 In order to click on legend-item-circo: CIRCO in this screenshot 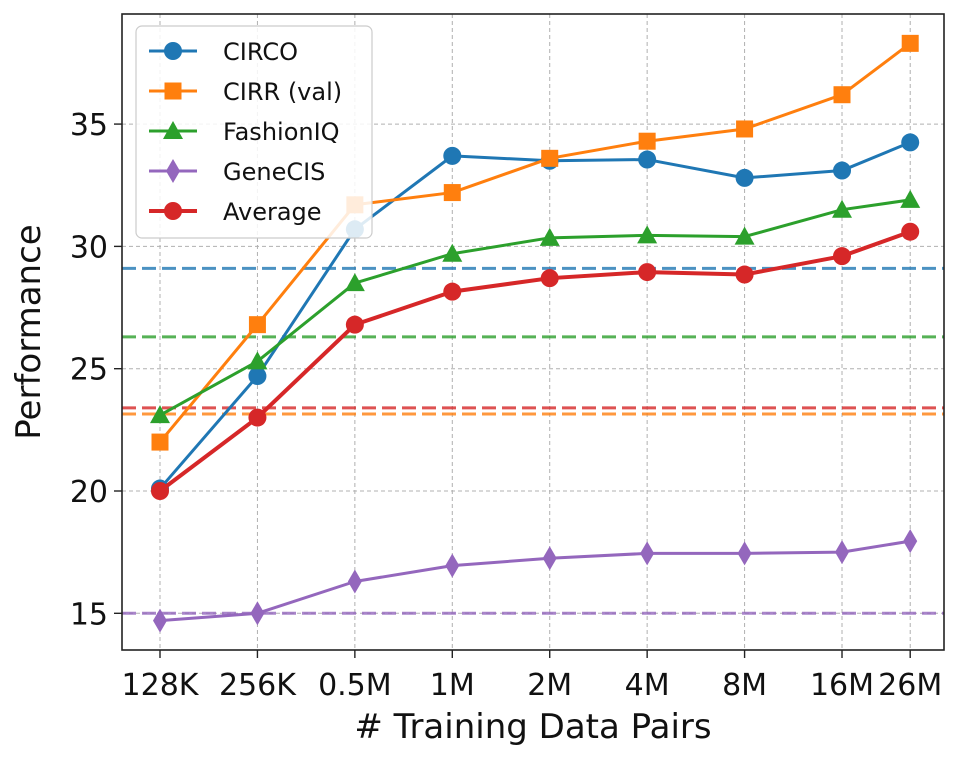, I will do `click(223, 52)`.